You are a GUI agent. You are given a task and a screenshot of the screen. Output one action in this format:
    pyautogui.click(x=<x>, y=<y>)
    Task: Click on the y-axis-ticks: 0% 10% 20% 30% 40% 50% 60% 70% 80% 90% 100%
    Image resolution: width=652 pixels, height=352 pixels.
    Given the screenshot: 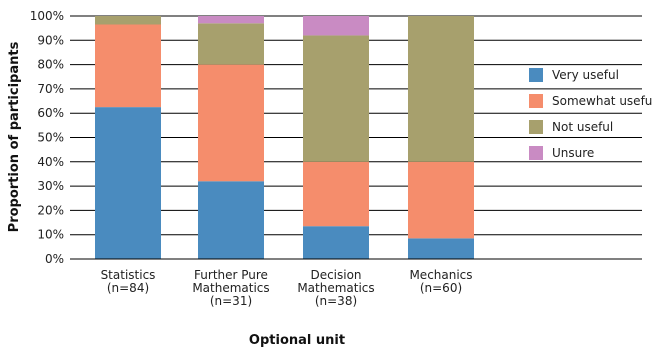 What is the action you would take?
    pyautogui.click(x=47, y=137)
    